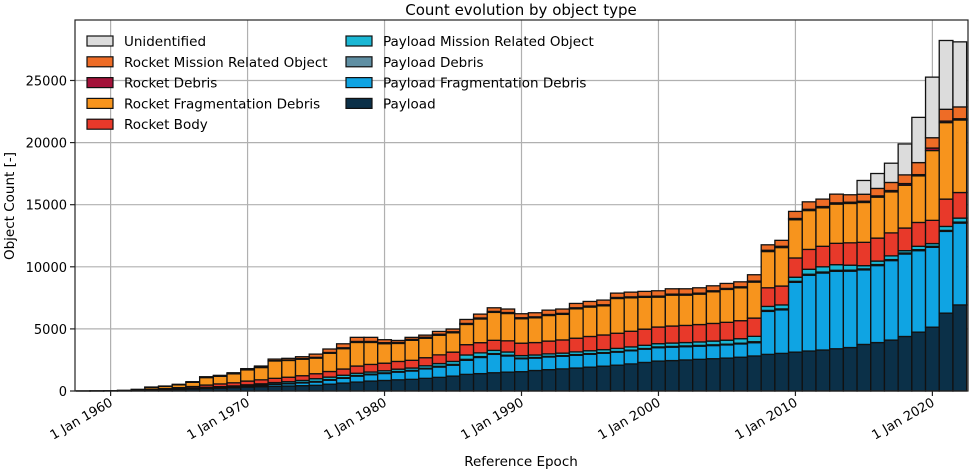 The image size is (970, 474). Describe the element at coordinates (960, 113) in the screenshot. I see `bar-rocket-mission-related-object-2022` at that location.